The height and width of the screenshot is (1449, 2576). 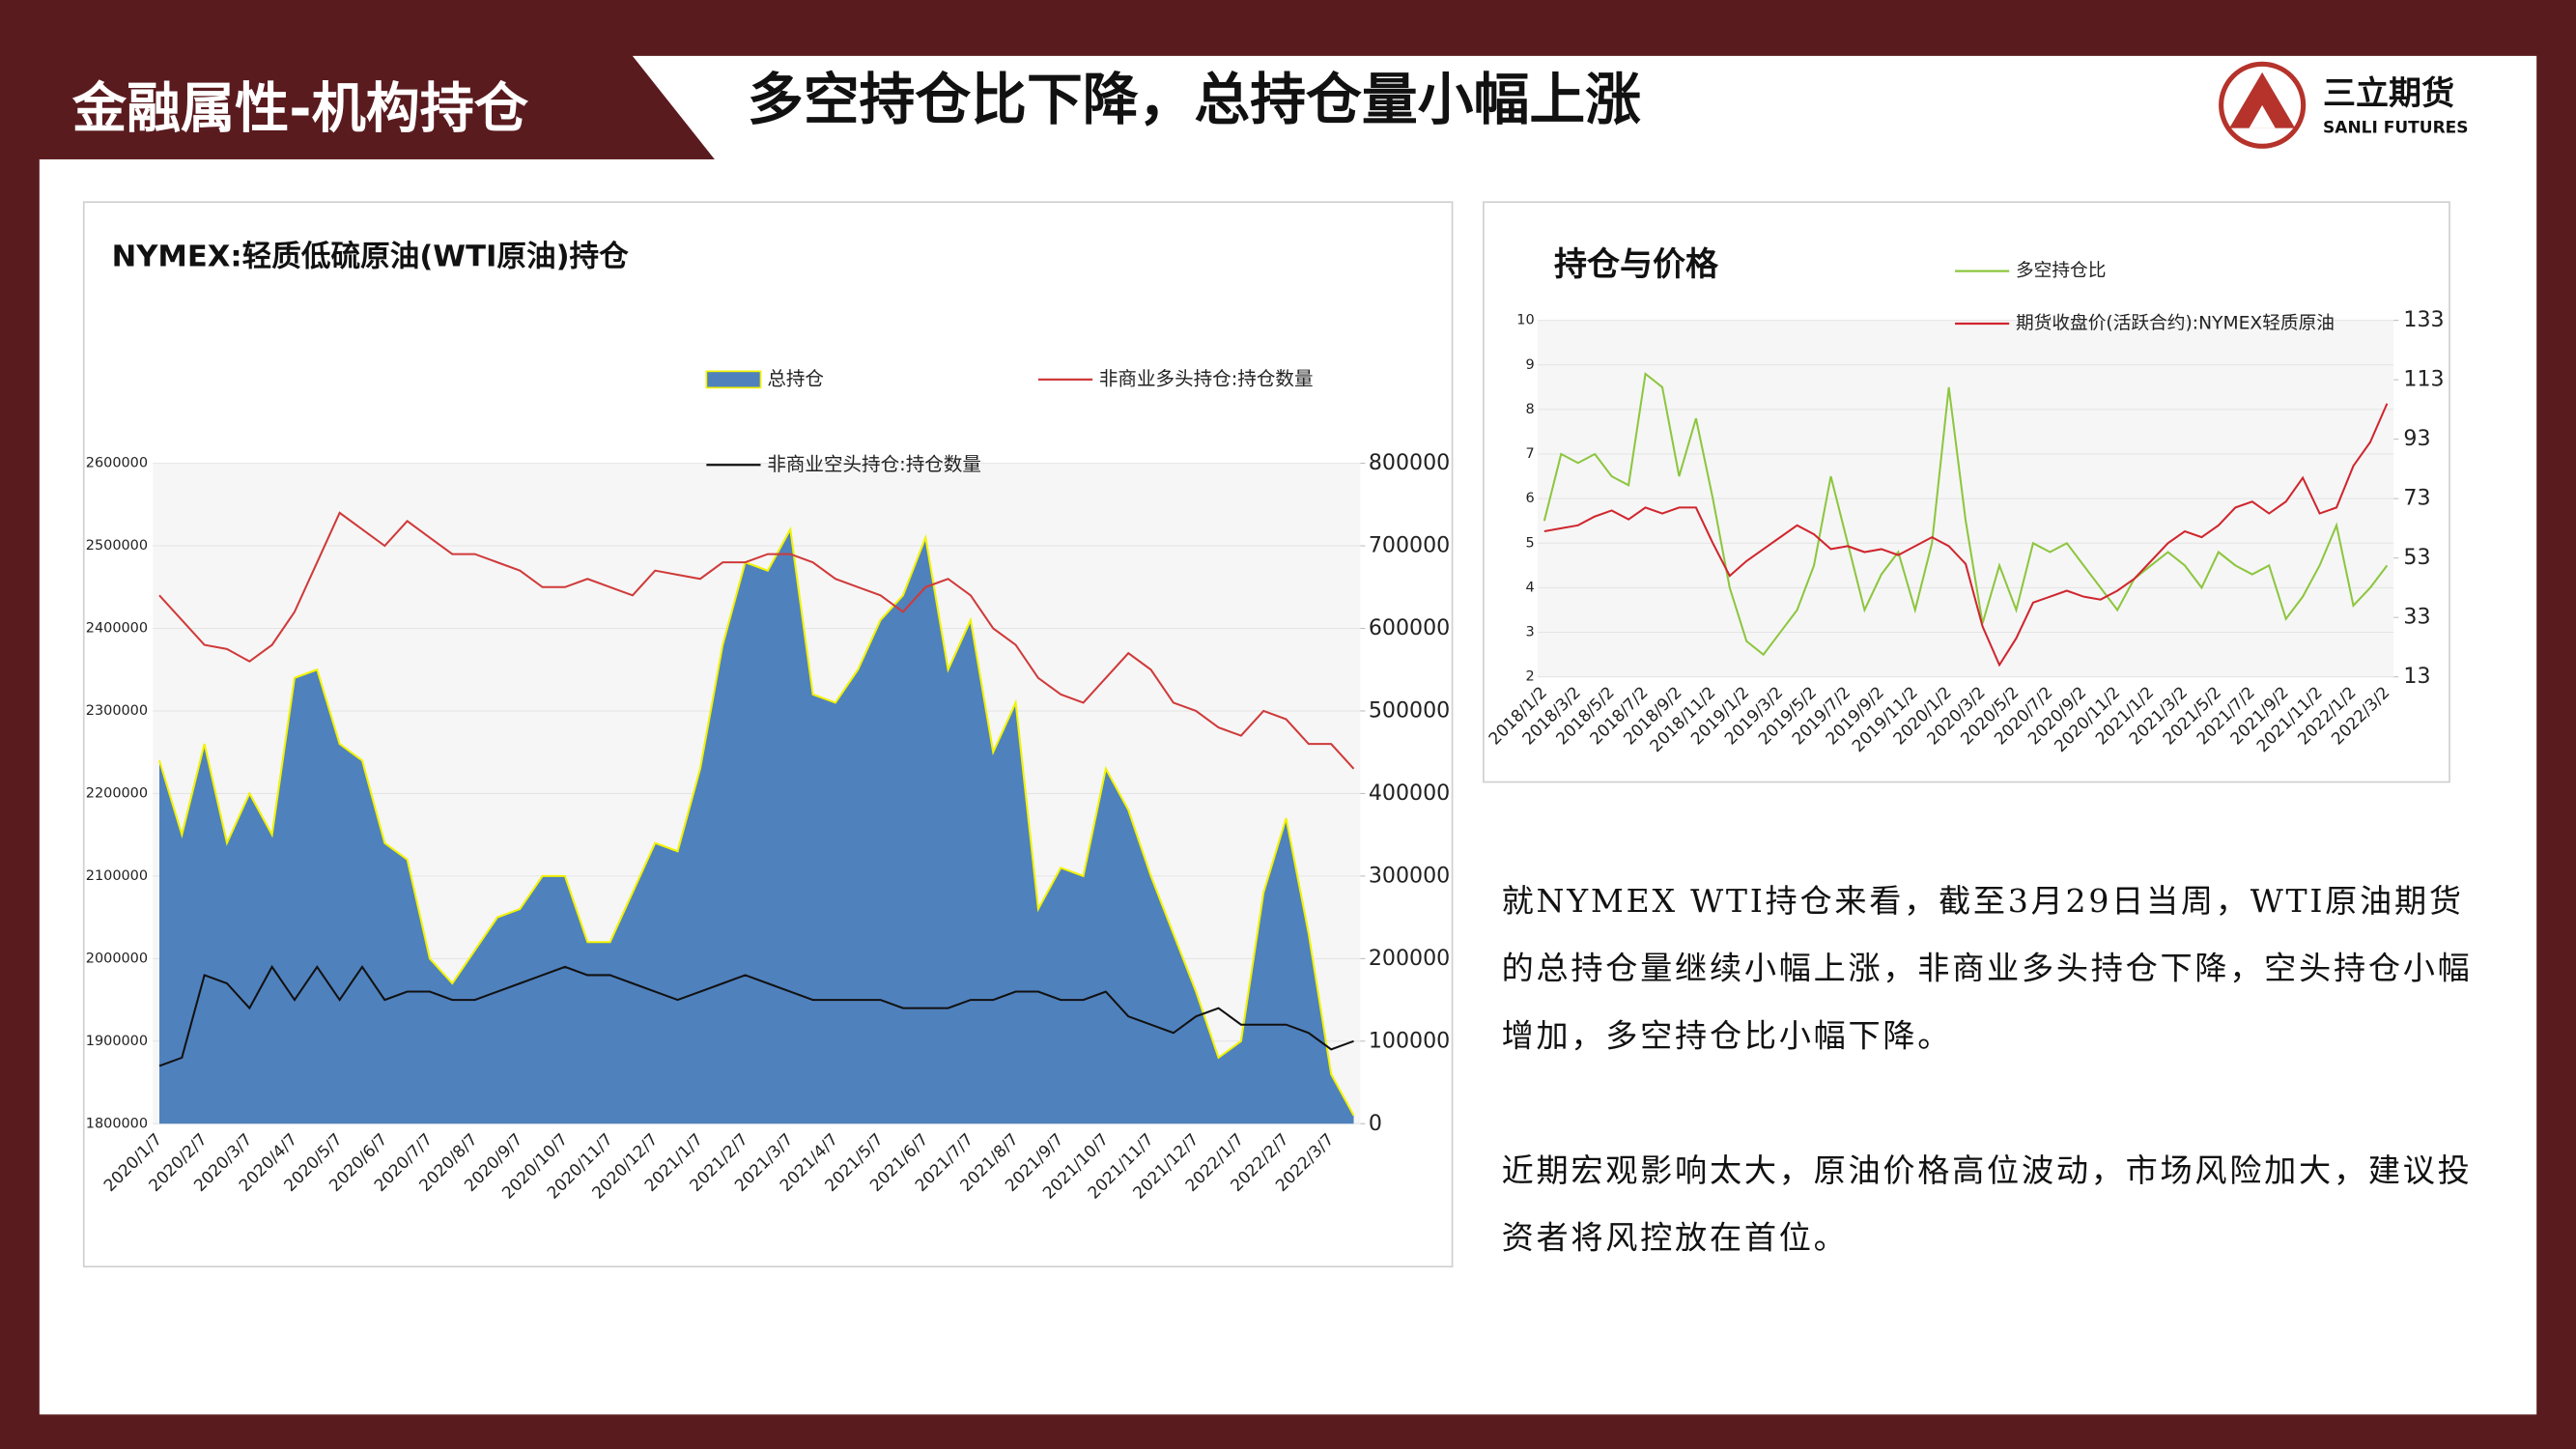 I want to click on legend-label: 总持仓, so click(x=795, y=378).